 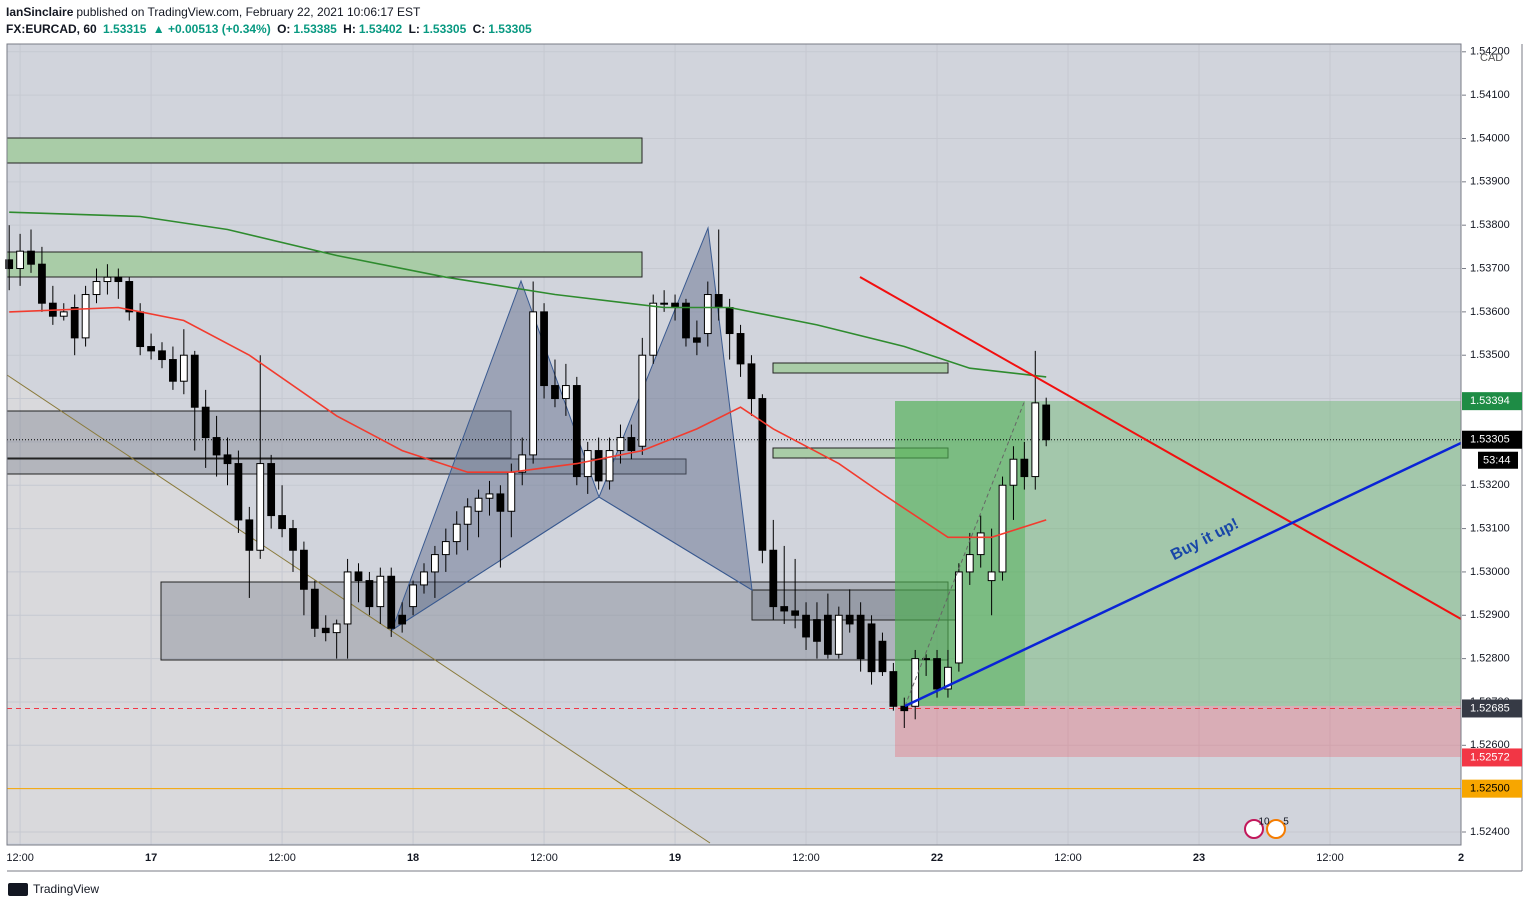 What do you see at coordinates (764, 858) in the screenshot?
I see `time-axis` at bounding box center [764, 858].